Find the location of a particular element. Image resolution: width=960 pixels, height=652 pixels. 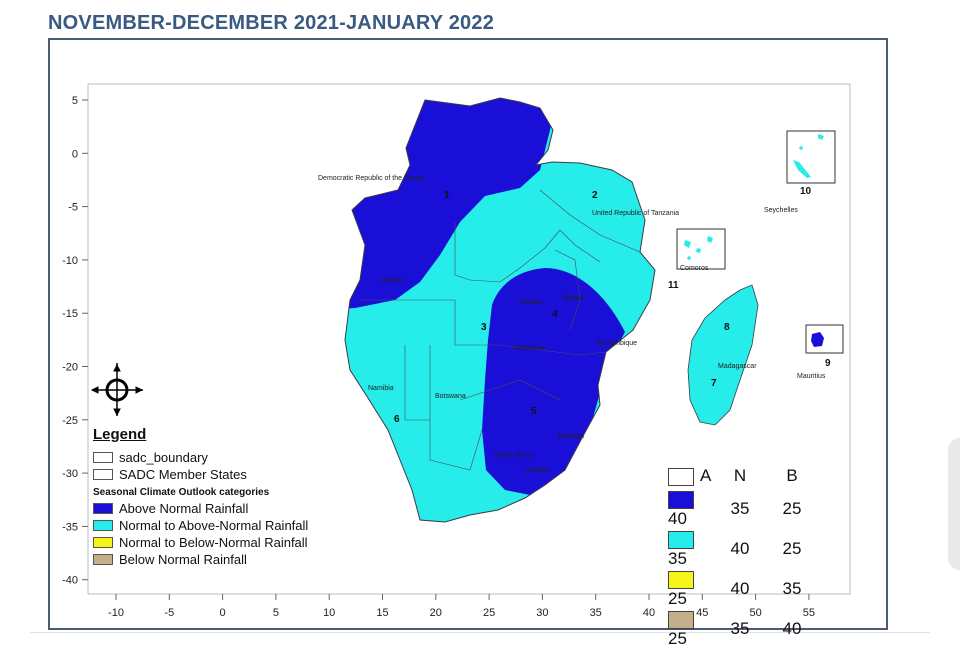

lat-tick-label: -40 is located at coordinates (70, 581).